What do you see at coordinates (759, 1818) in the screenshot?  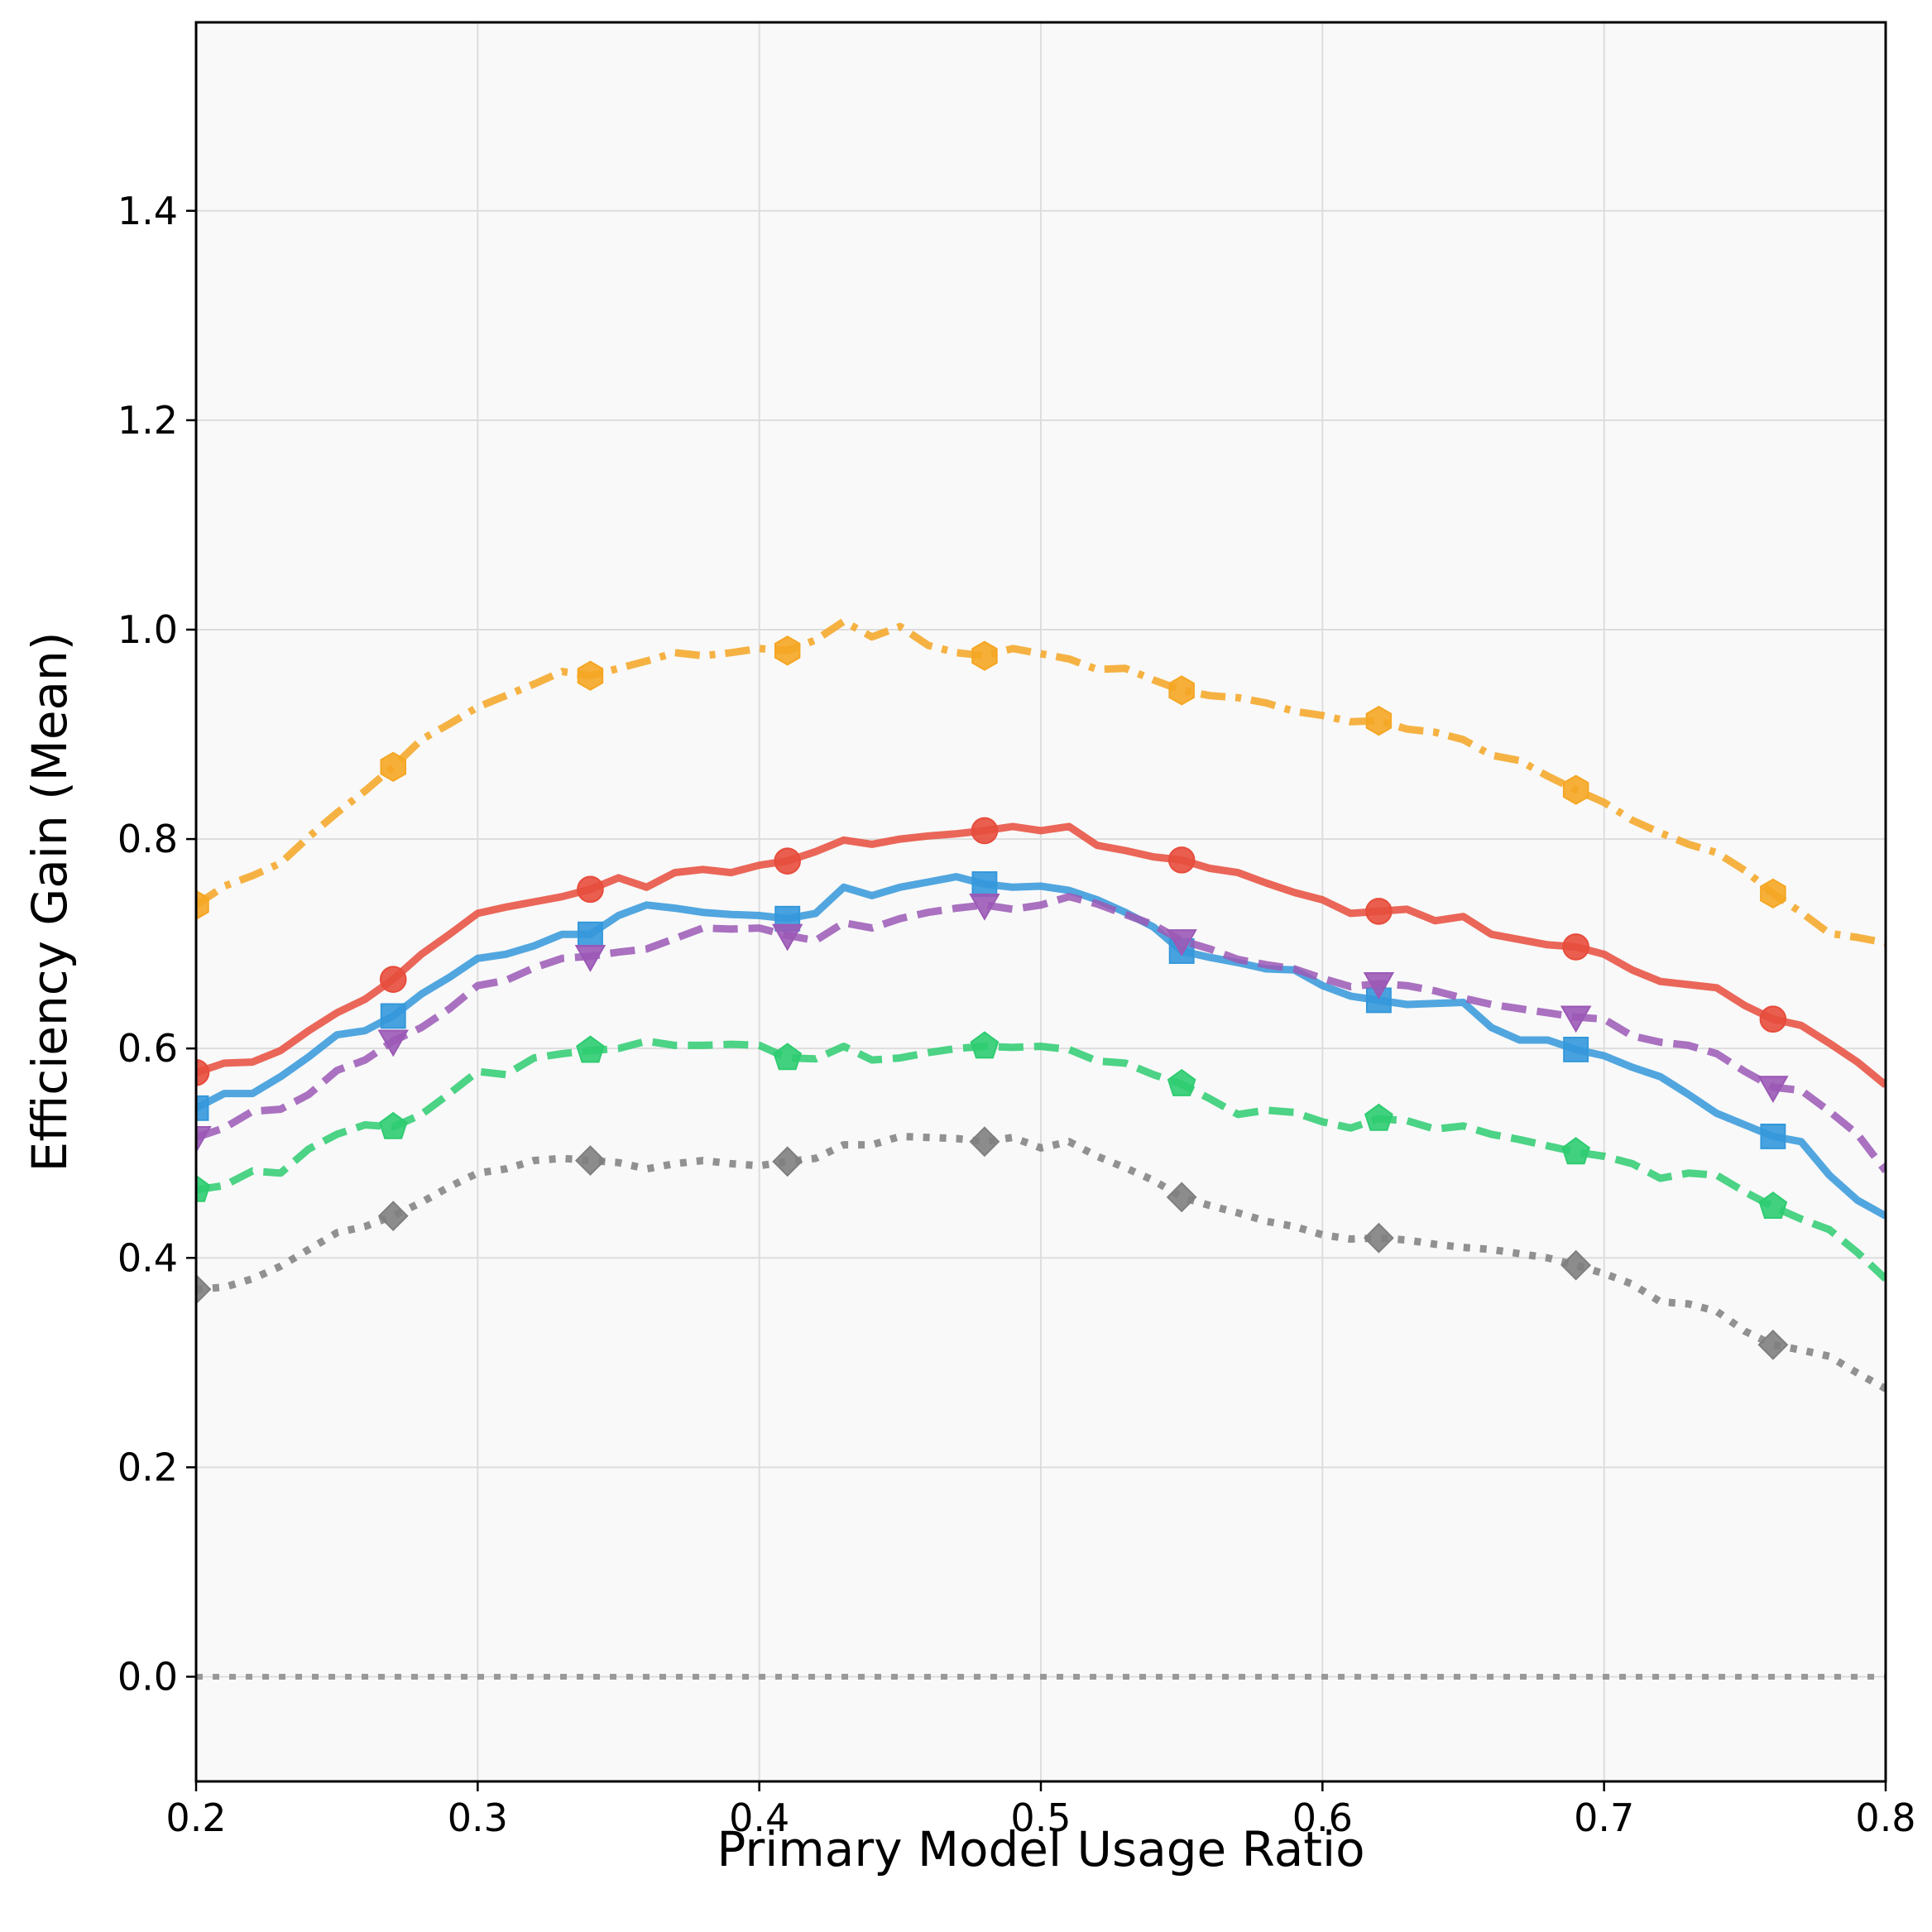 I see `x-tick-label: 0.4` at bounding box center [759, 1818].